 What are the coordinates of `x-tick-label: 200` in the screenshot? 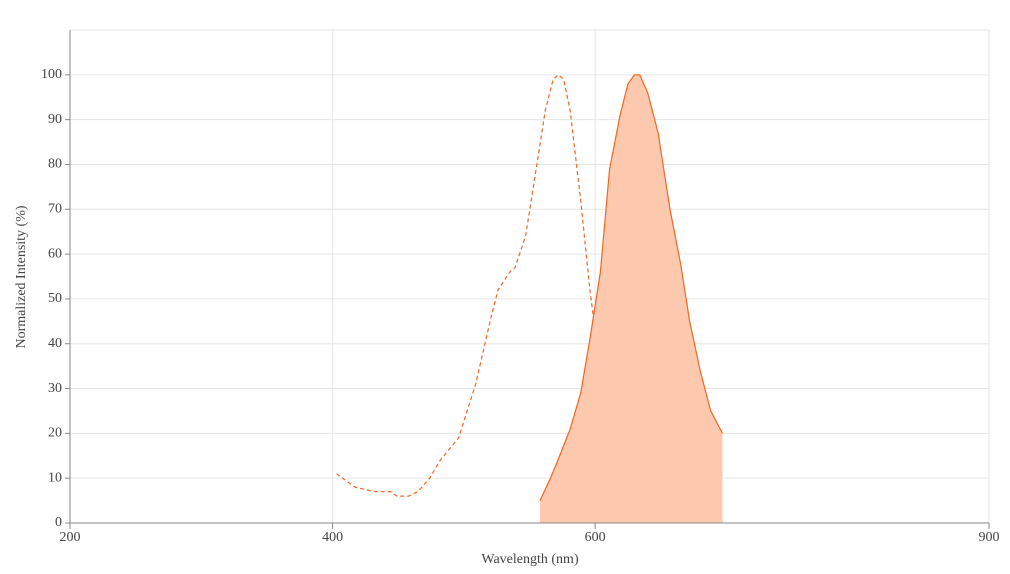 It's located at (70, 537).